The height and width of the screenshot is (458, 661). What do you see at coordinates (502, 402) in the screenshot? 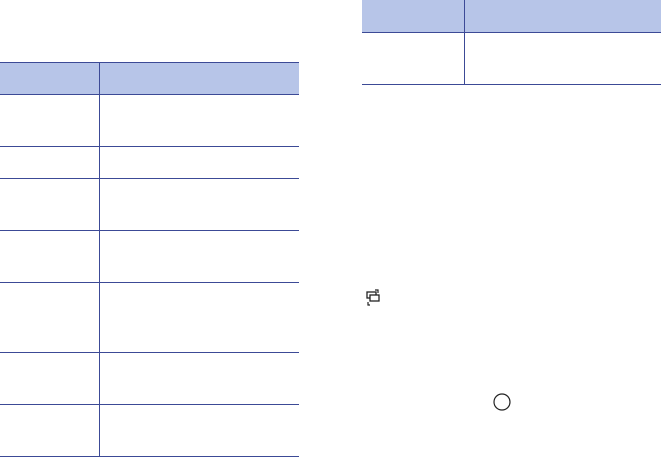
I see `circle-icon` at bounding box center [502, 402].